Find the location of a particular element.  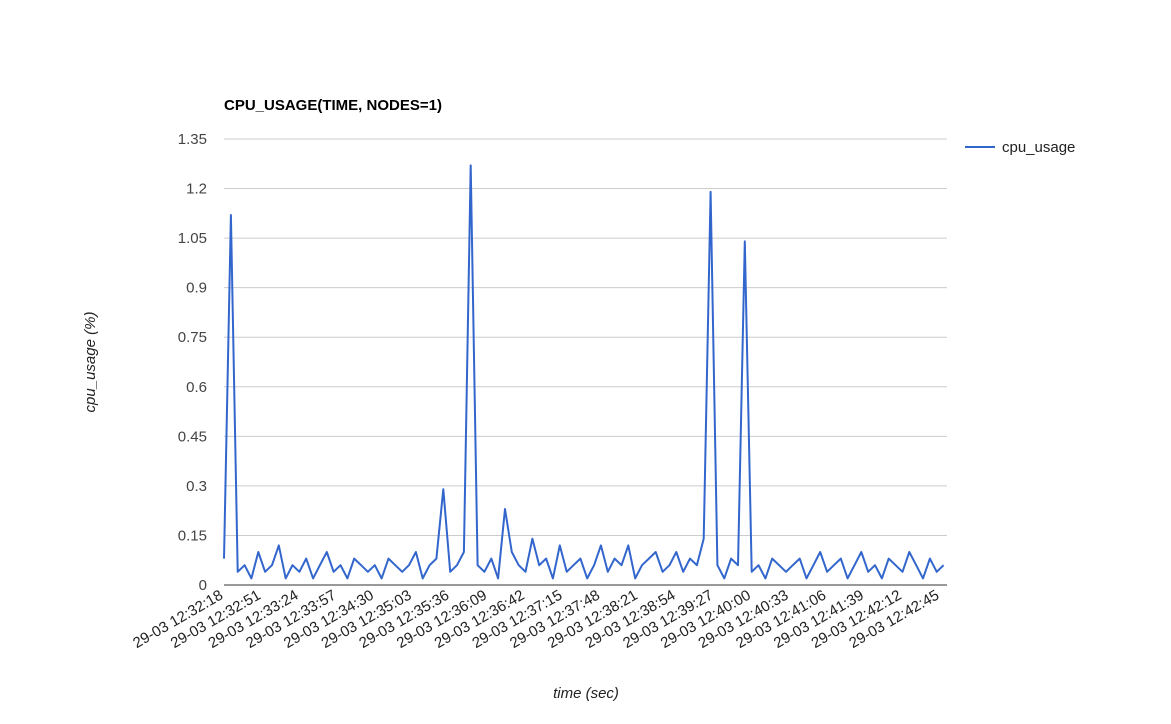

y-tick-label: 0.6 is located at coordinates (196, 387).